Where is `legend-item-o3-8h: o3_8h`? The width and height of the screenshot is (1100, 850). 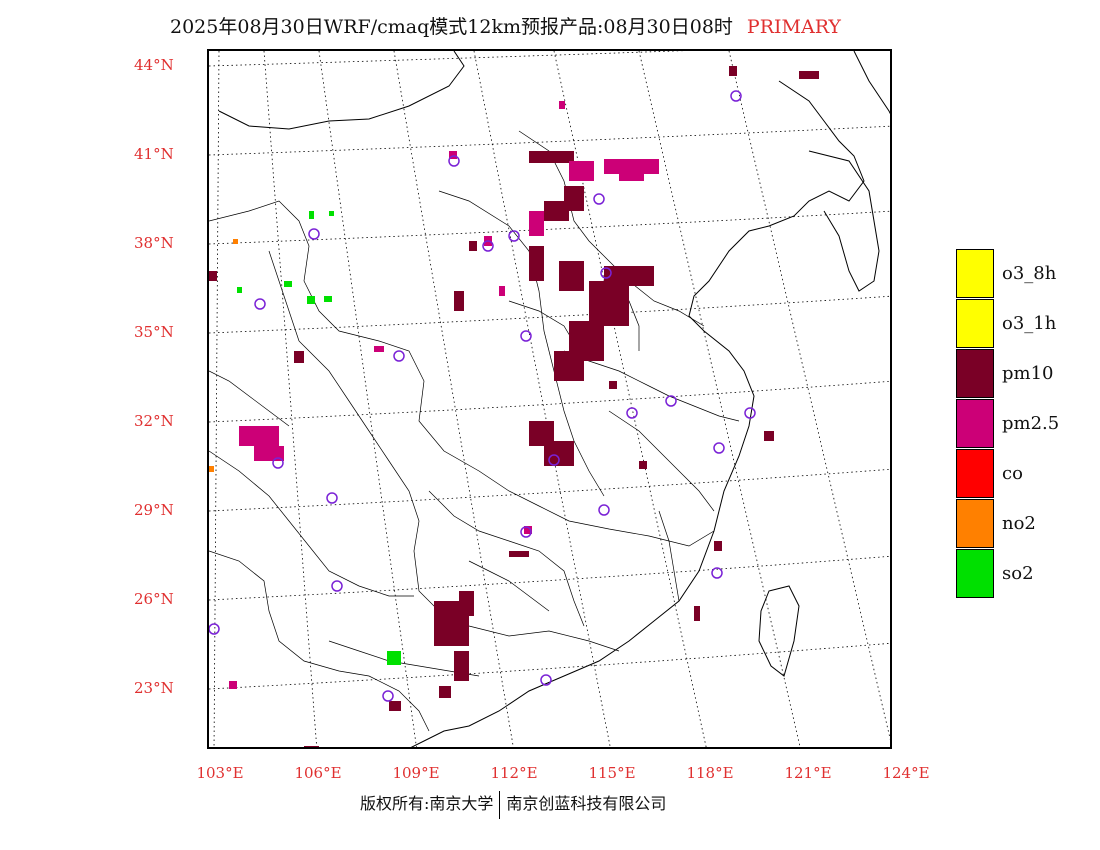
legend-item-o3-8h: o3_8h is located at coordinates (1028, 274).